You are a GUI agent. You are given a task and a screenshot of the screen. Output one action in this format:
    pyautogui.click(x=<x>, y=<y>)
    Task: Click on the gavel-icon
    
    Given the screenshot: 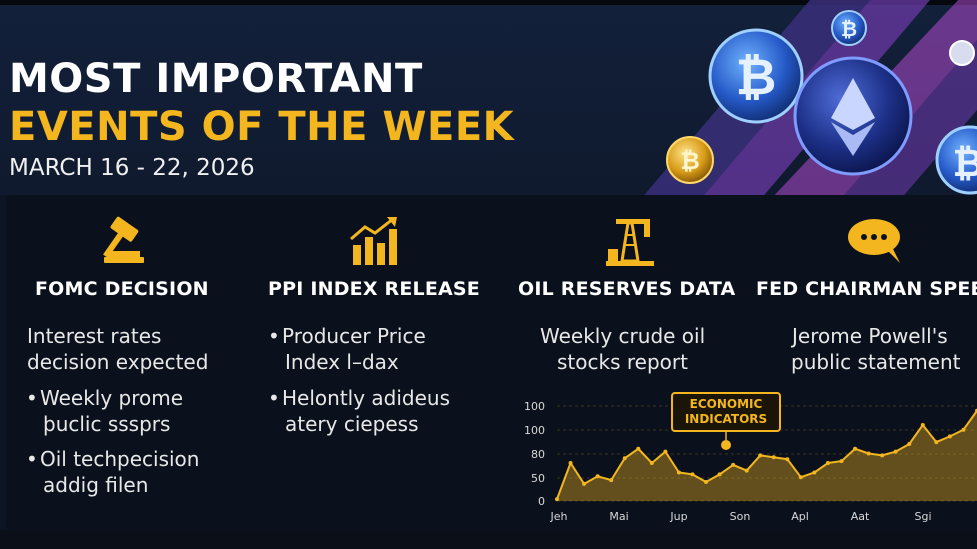 What is the action you would take?
    pyautogui.click(x=123, y=239)
    